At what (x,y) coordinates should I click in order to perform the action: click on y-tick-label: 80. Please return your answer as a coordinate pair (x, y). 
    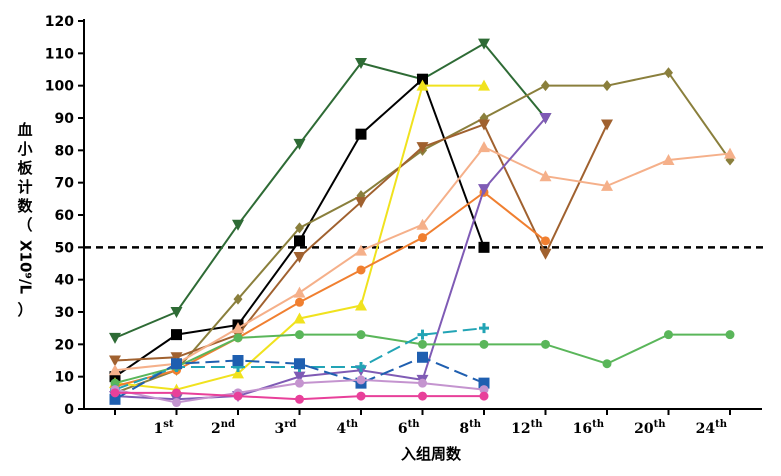
    Looking at the image, I should click on (65, 151).